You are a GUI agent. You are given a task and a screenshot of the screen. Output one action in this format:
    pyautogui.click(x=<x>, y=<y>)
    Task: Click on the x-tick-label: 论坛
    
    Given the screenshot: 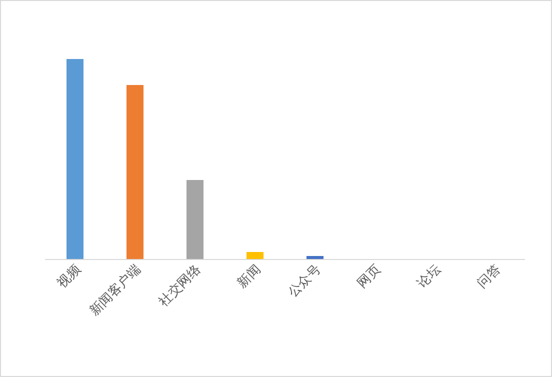 What is the action you would take?
    pyautogui.click(x=429, y=277)
    